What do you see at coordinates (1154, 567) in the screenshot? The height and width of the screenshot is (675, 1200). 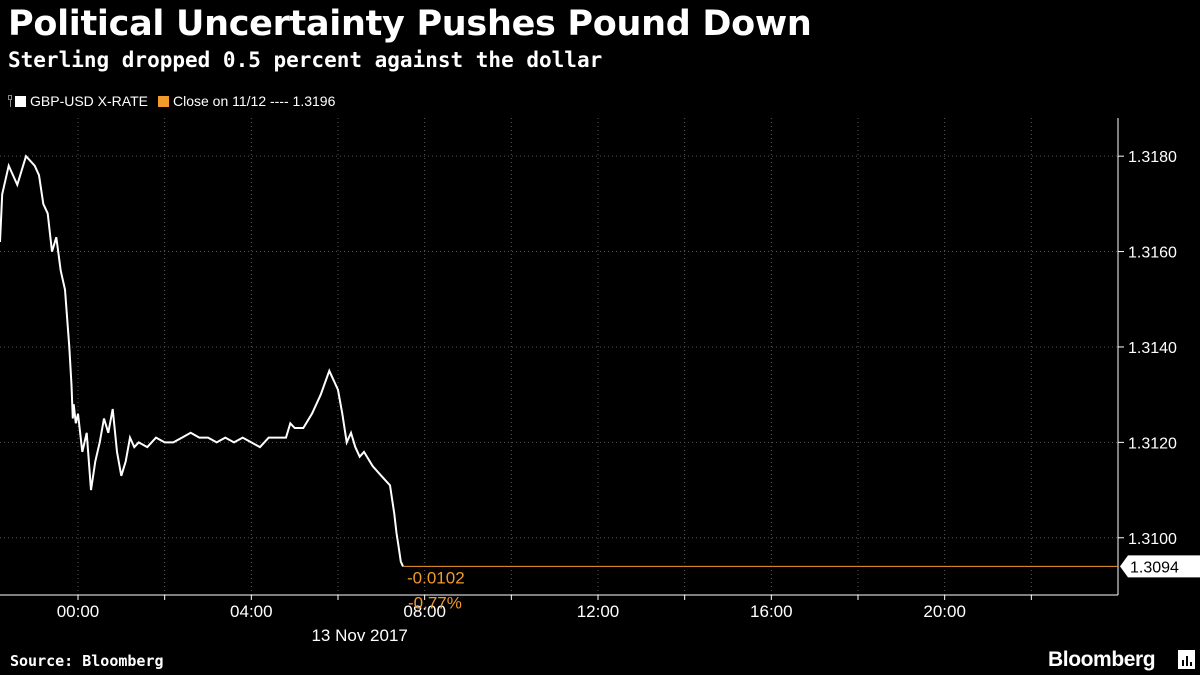 I see `last-value-label: 1.3094` at bounding box center [1154, 567].